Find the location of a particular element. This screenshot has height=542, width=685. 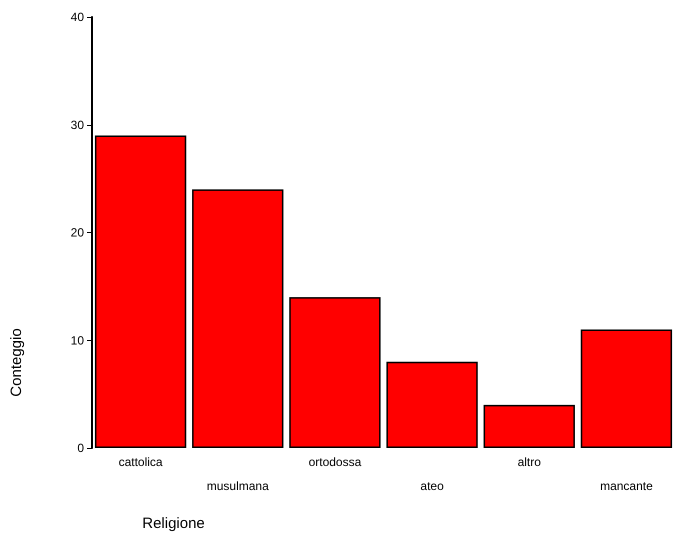

y-tick-label: 40 is located at coordinates (77, 17).